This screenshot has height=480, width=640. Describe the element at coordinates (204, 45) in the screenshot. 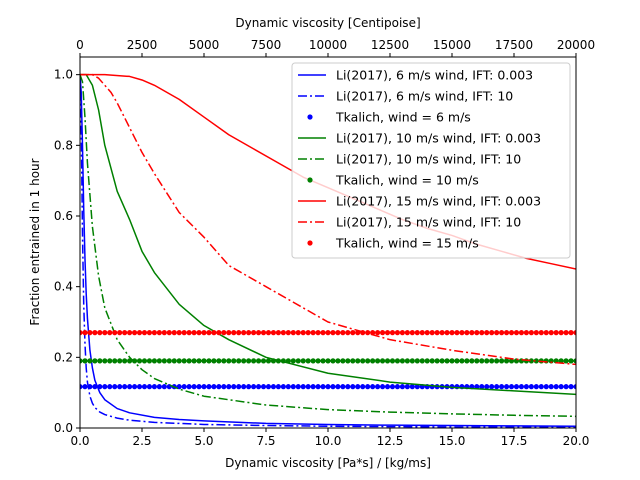

I see `top-x-tick-label: 5000` at that location.